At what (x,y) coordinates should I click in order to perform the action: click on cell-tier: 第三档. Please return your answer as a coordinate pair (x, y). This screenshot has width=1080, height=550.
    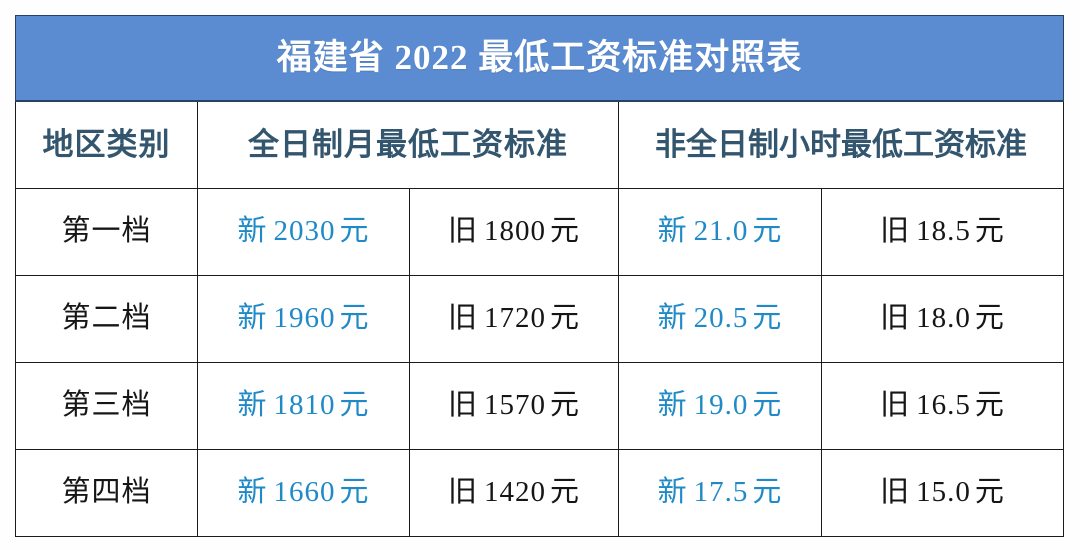
    Looking at the image, I should click on (106, 406).